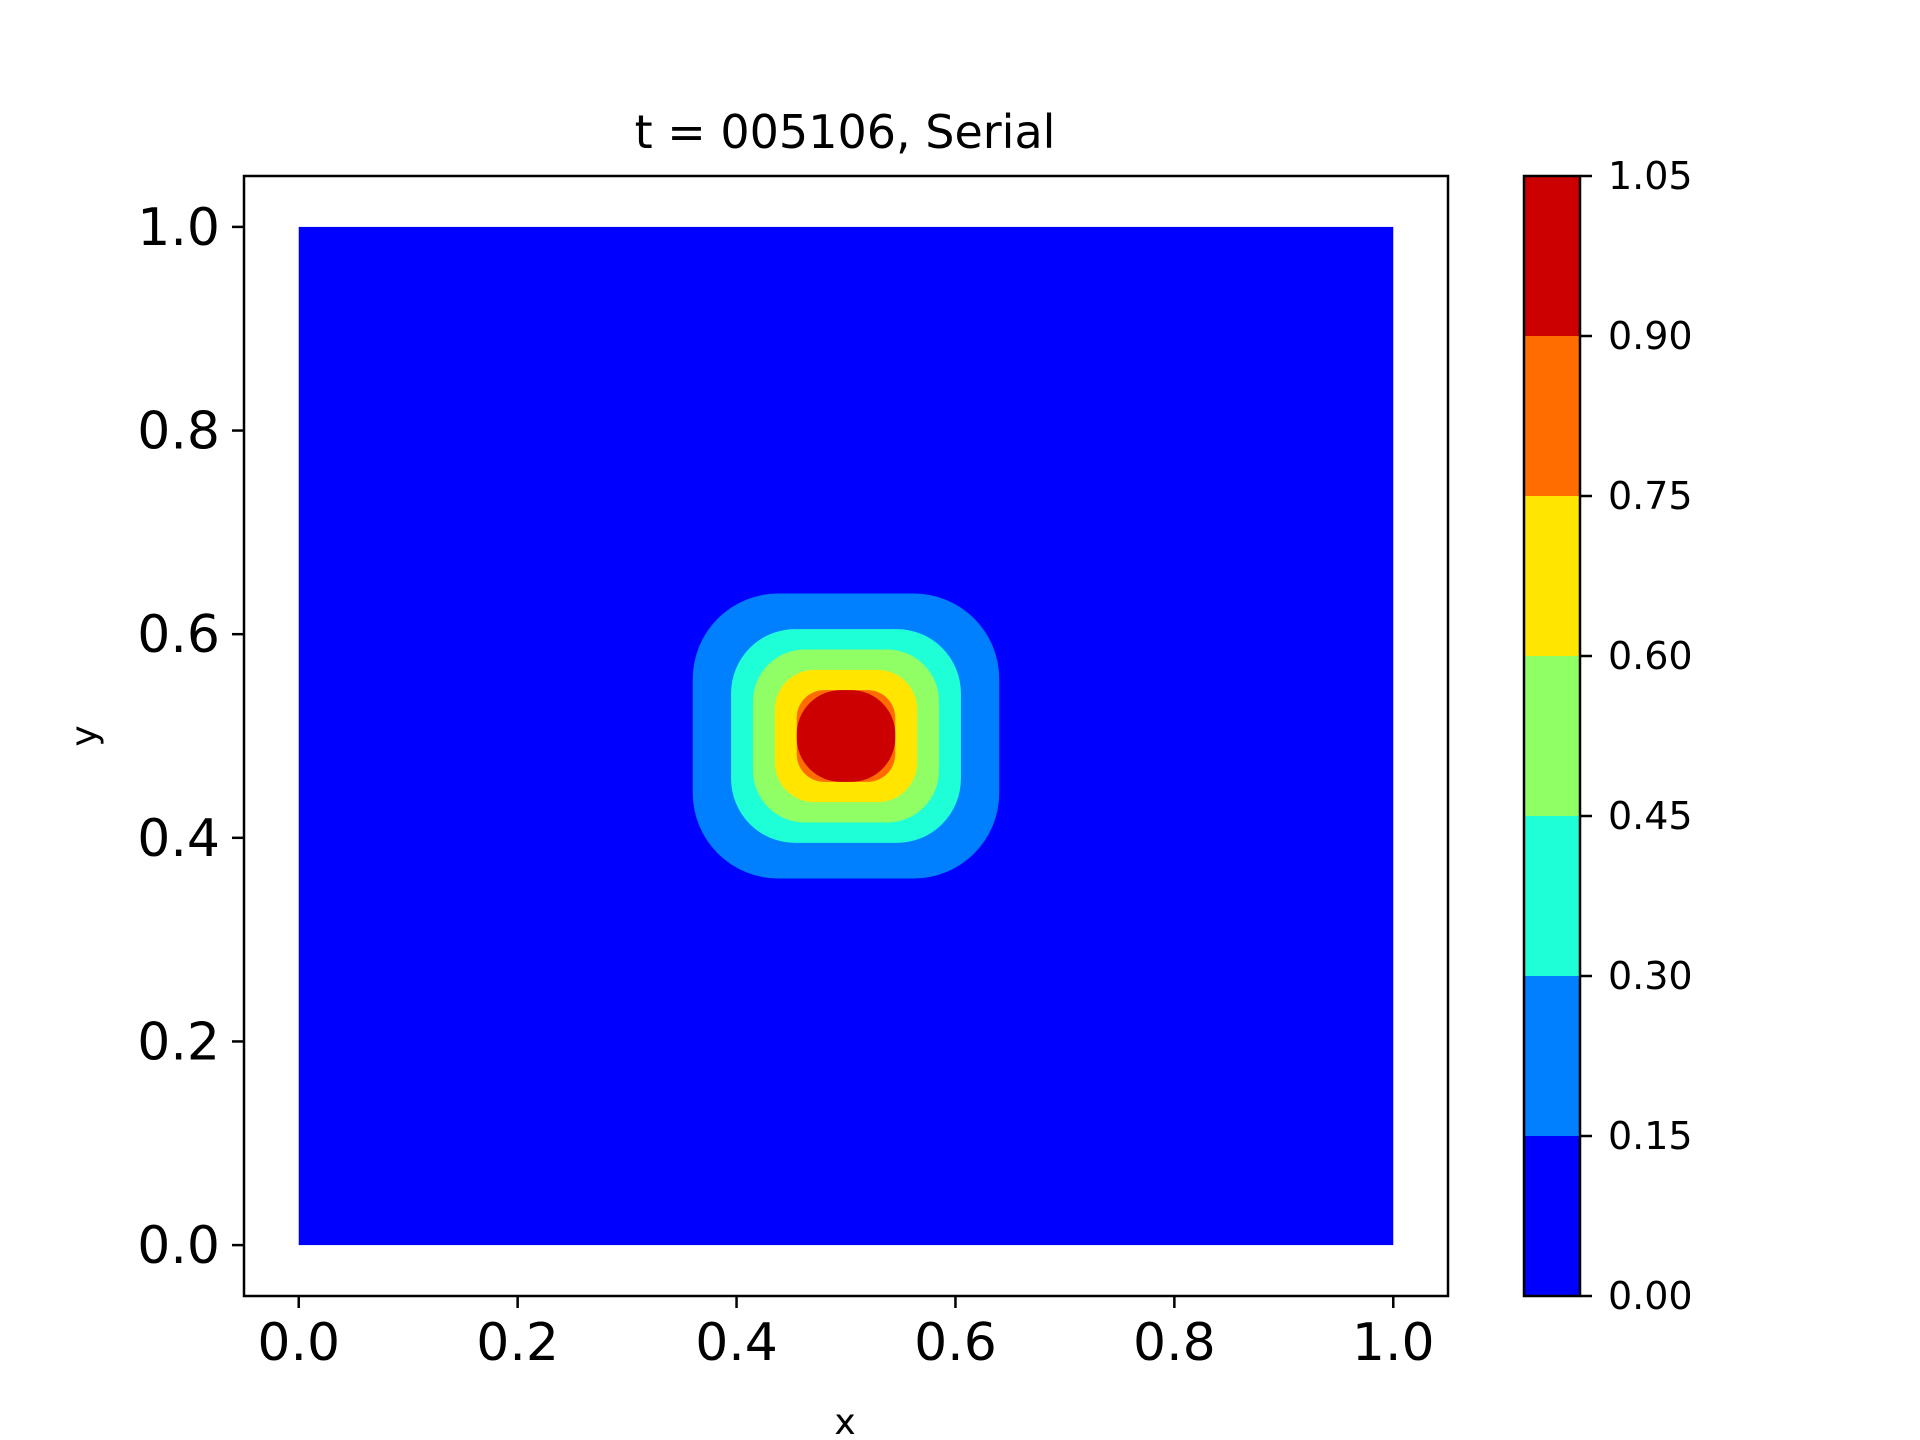 The height and width of the screenshot is (1440, 1920). What do you see at coordinates (1607, 736) in the screenshot?
I see `colorbar: 0.00 0.15 0.30 0.45 0.60 0.75 0.90 1.05` at bounding box center [1607, 736].